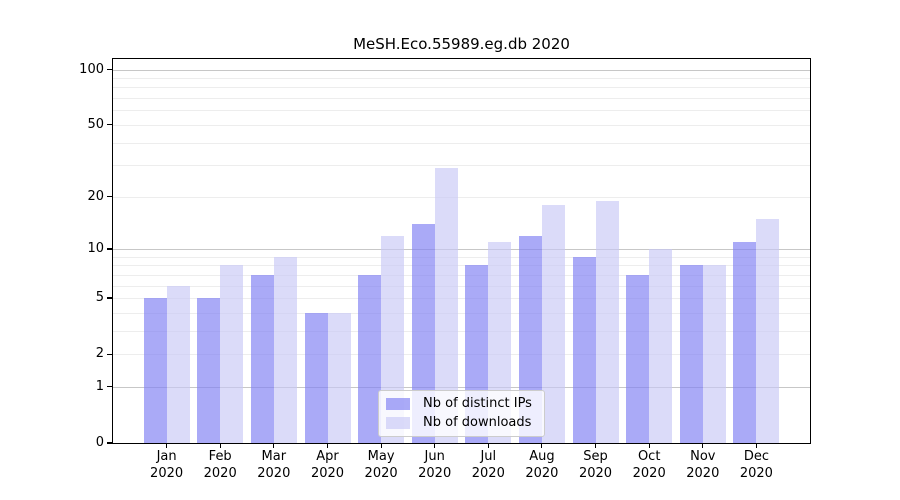 This screenshot has width=900, height=500. I want to click on x-tick-label: Jun 2020, so click(435, 465).